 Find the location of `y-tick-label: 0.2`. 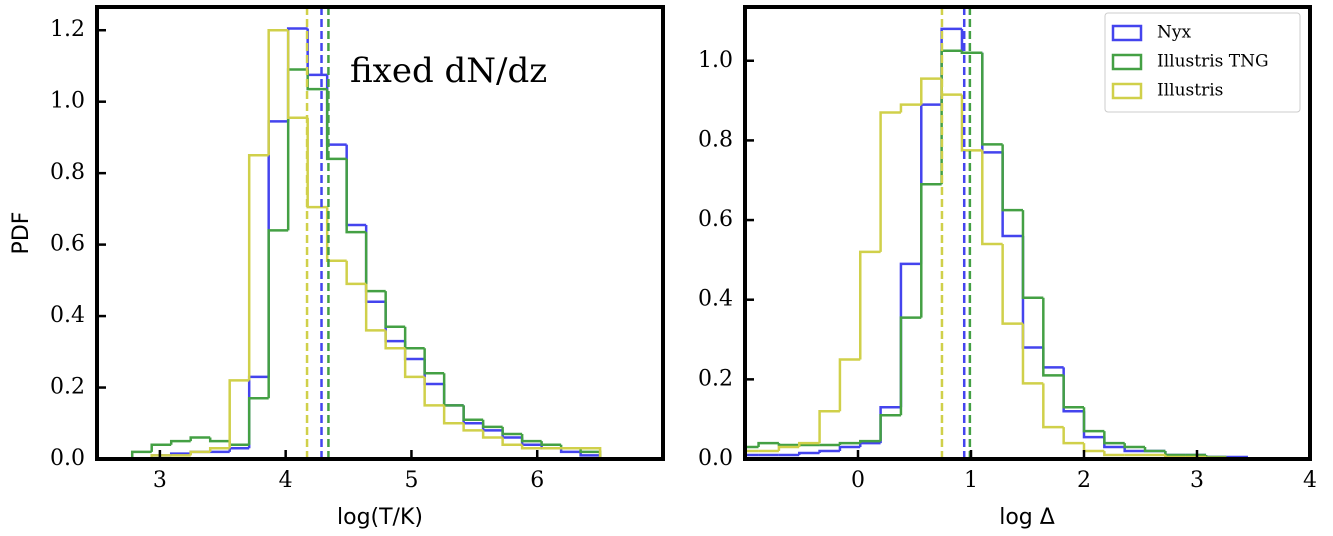

y-tick-label: 0.2 is located at coordinates (715, 378).